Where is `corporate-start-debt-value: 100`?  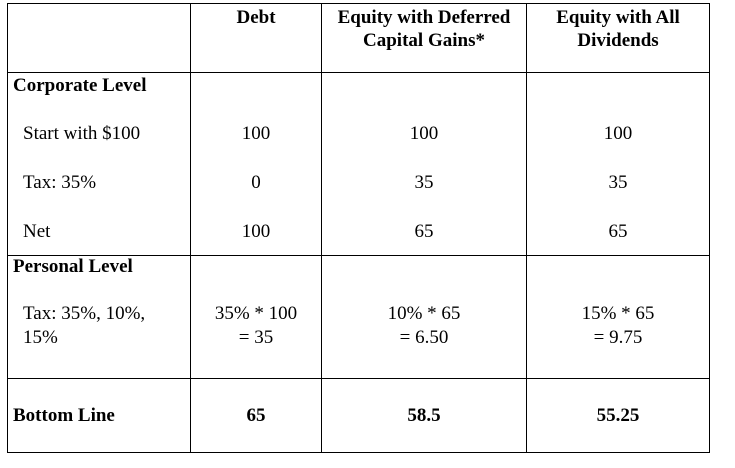
corporate-start-debt-value: 100 is located at coordinates (256, 133).